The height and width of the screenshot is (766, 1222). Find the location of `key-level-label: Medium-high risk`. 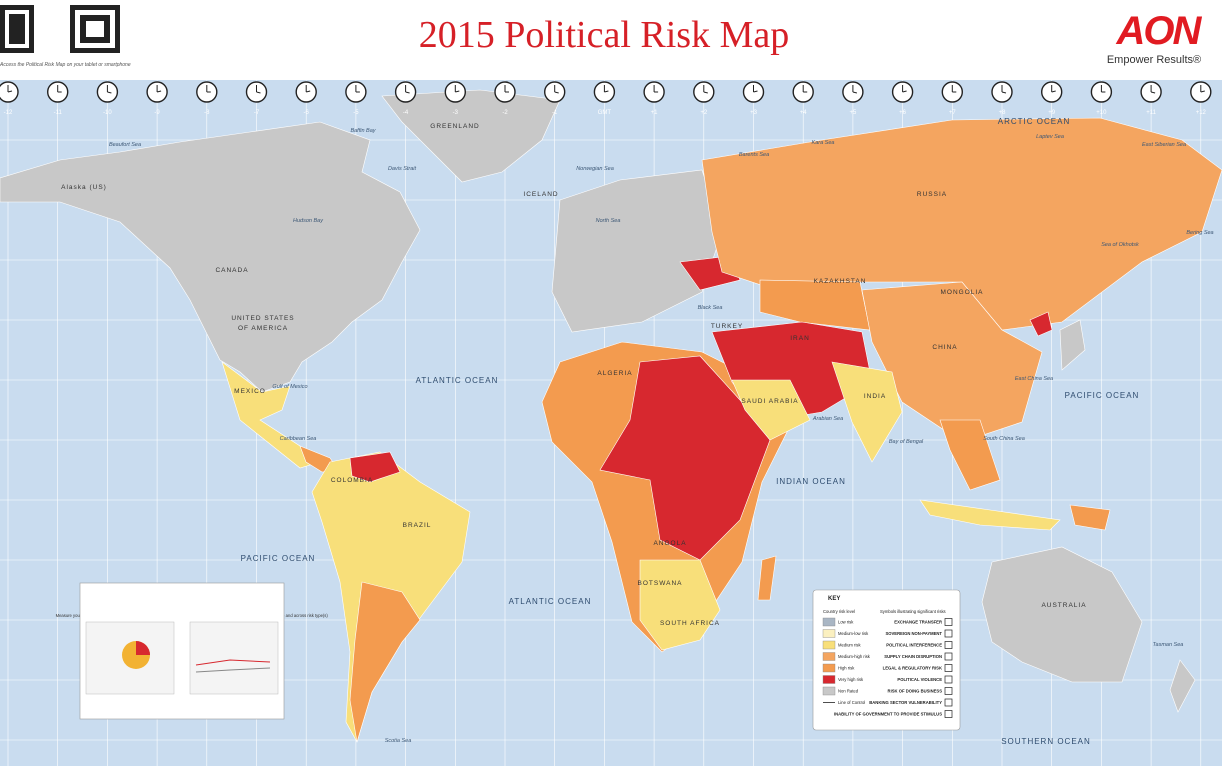

key-level-label: Medium-high risk is located at coordinates (854, 656).